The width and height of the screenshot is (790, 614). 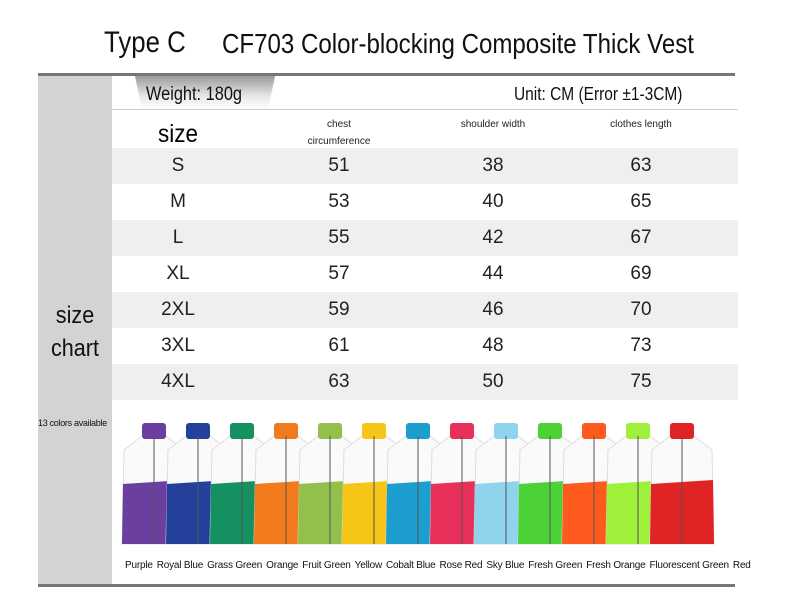 I want to click on color-name: Yellow, so click(x=368, y=565).